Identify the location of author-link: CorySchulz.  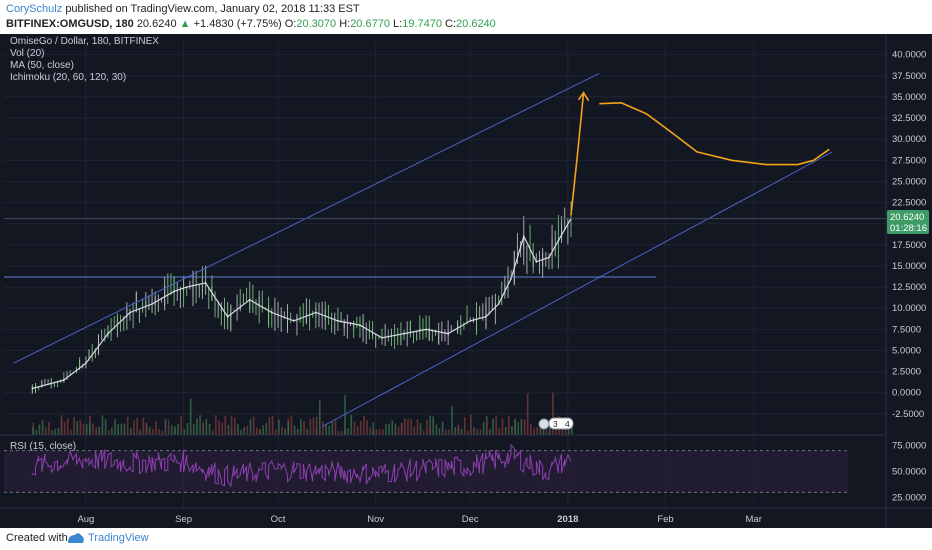
(34, 9).